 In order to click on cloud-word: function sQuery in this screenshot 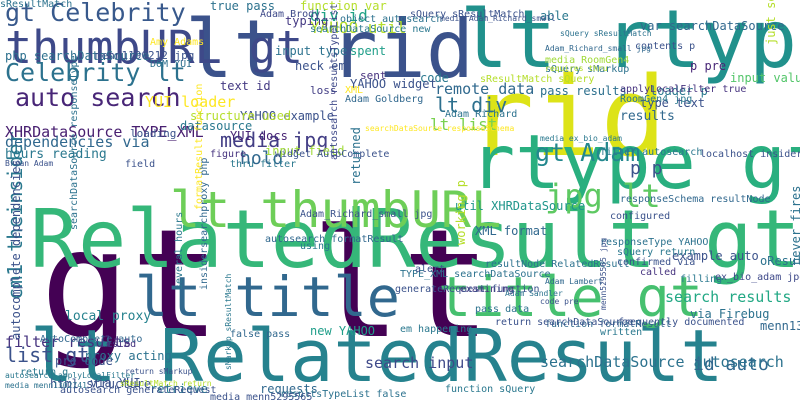, I will do `click(490, 389)`.